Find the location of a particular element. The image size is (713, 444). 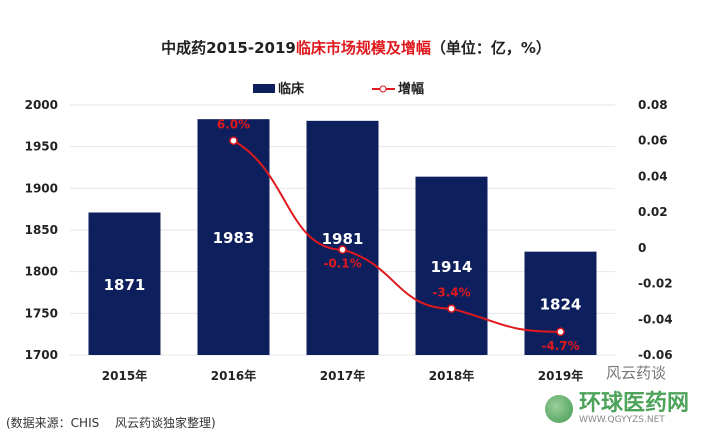

y2-tick-label: -0.02 is located at coordinates (655, 284).